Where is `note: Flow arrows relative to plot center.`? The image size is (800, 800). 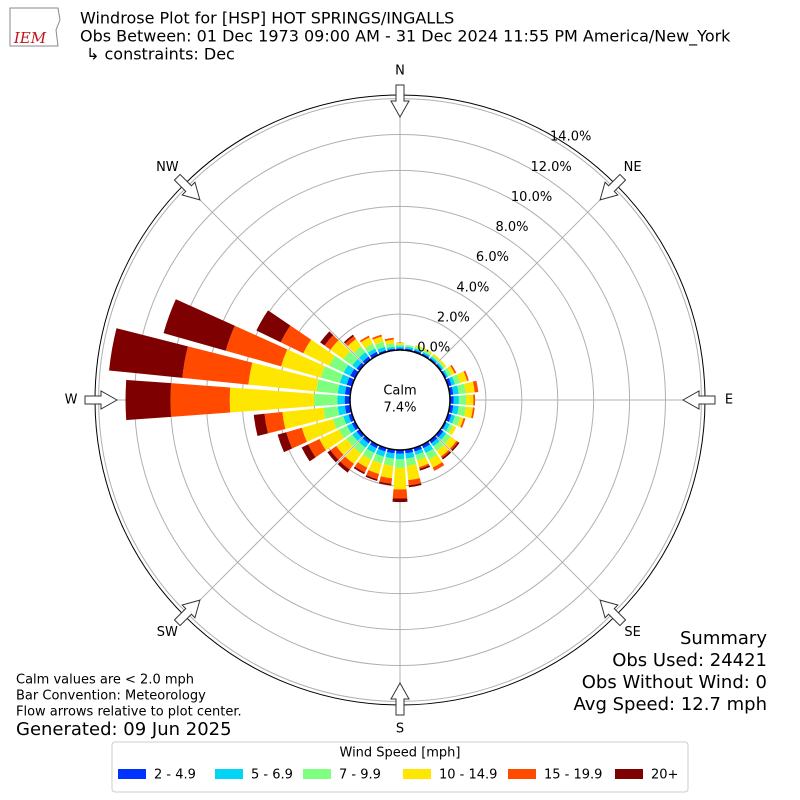
note: Flow arrows relative to plot center. is located at coordinates (129, 712).